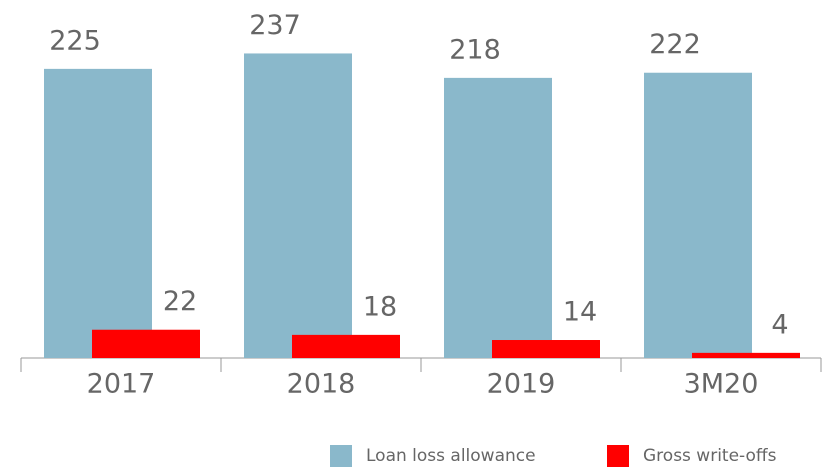 This screenshot has height=469, width=826. What do you see at coordinates (180, 301) in the screenshot?
I see `data-label: 22` at bounding box center [180, 301].